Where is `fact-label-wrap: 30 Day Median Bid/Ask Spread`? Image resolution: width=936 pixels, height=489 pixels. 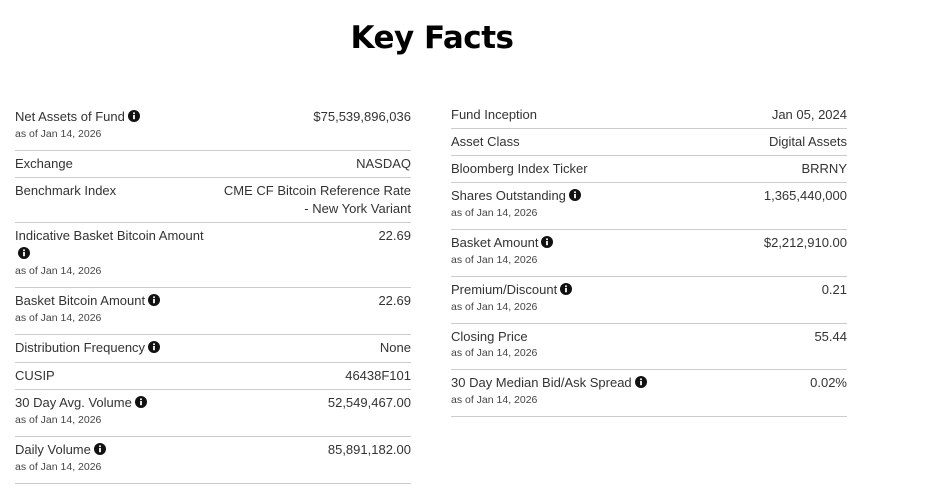
fact-label-wrap: 30 Day Median Bid/Ask Spread is located at coordinates (549, 383).